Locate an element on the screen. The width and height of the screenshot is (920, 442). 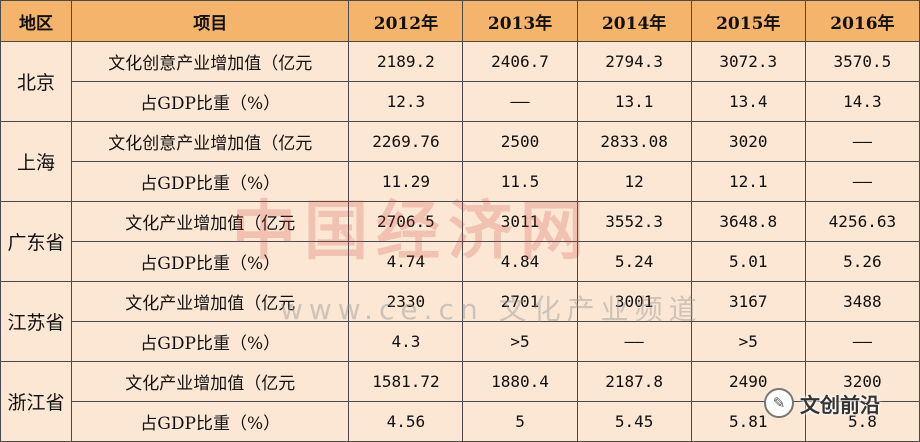
value-cell: 4.56 is located at coordinates (406, 421).